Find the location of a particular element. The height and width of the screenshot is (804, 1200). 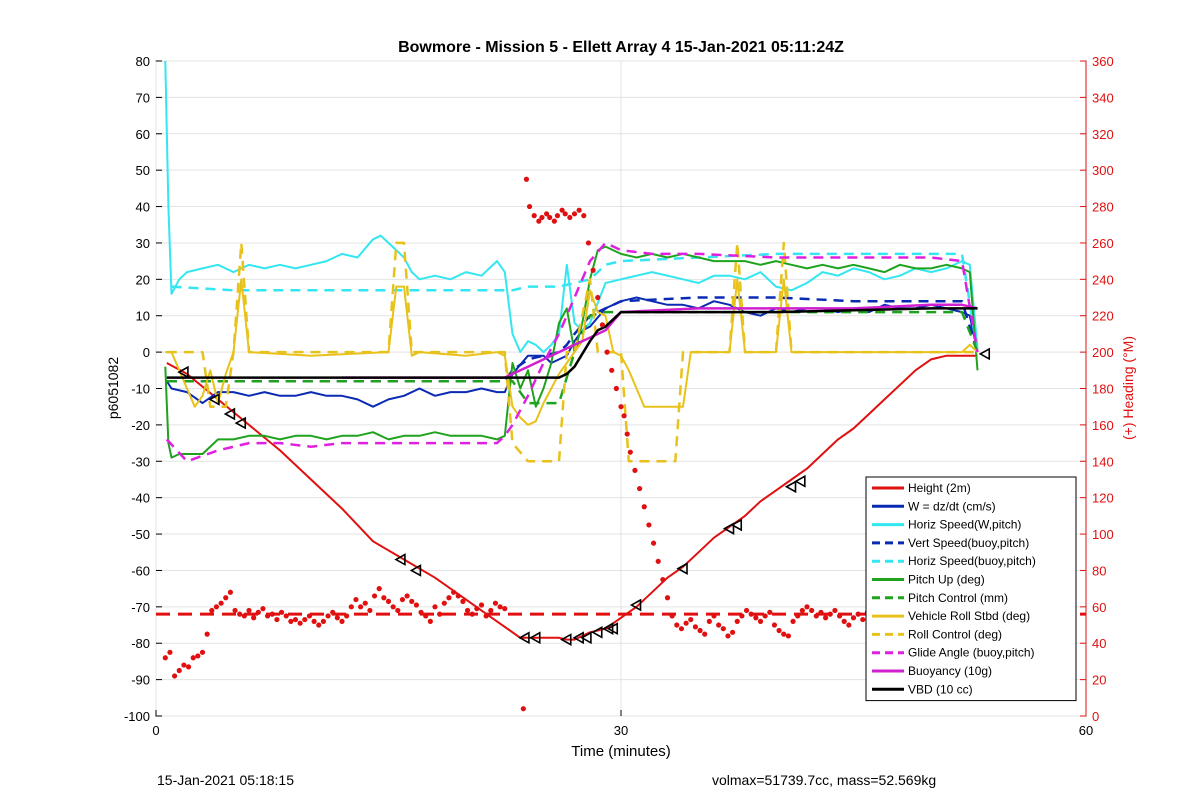

legend-label: Glide Angle (buoy,pitch) is located at coordinates (971, 653).